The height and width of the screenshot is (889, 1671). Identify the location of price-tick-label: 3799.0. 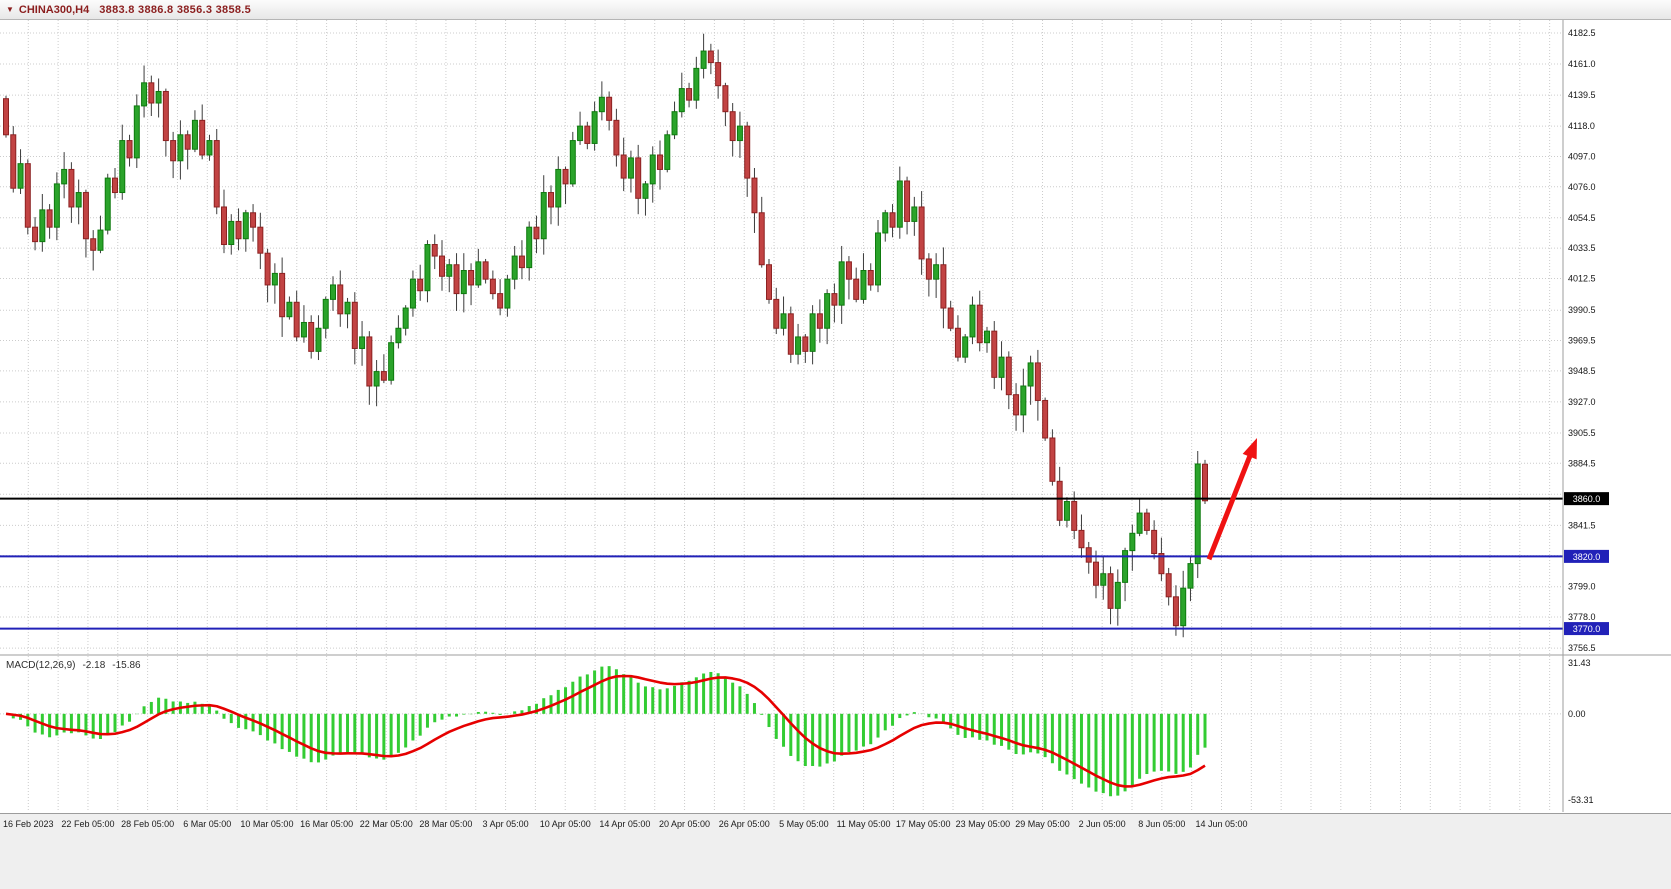
(1582, 587).